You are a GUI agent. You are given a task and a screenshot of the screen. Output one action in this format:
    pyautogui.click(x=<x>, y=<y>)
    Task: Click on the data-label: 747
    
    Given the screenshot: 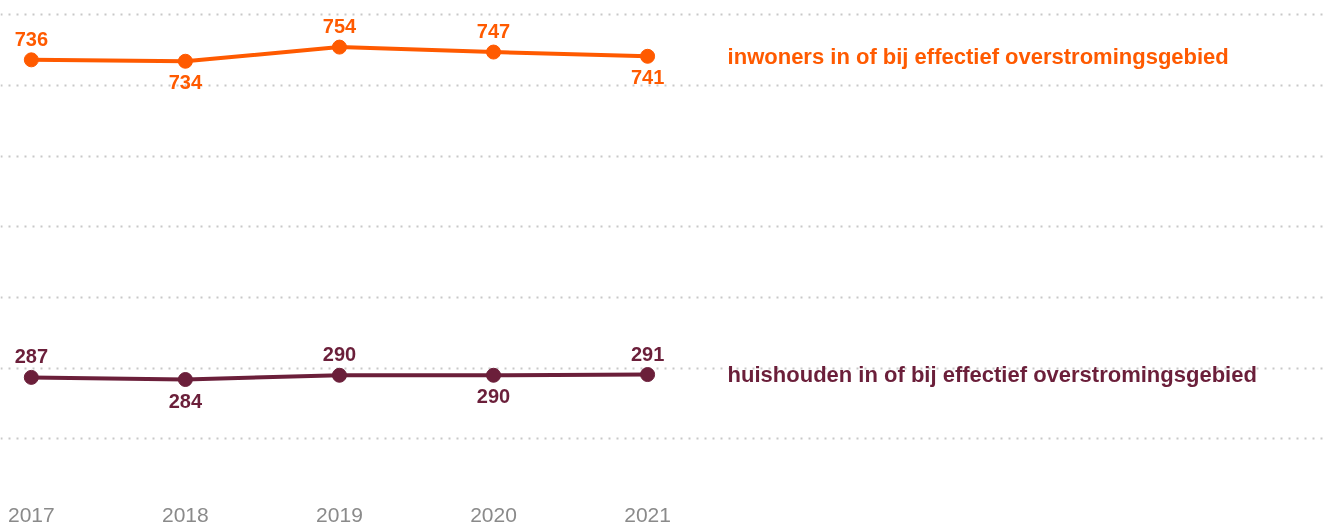 What is the action you would take?
    pyautogui.click(x=493, y=31)
    